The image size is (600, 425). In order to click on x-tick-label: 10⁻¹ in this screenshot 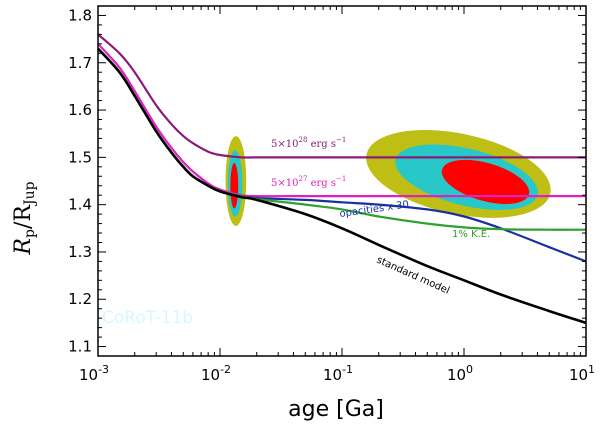, I will do `click(338, 373)`.